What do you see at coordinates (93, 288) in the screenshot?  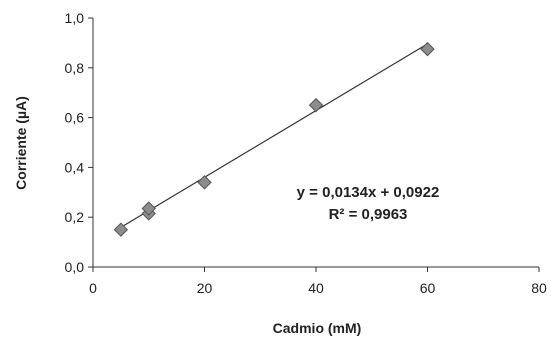 I see `x-tick-label: 0` at bounding box center [93, 288].